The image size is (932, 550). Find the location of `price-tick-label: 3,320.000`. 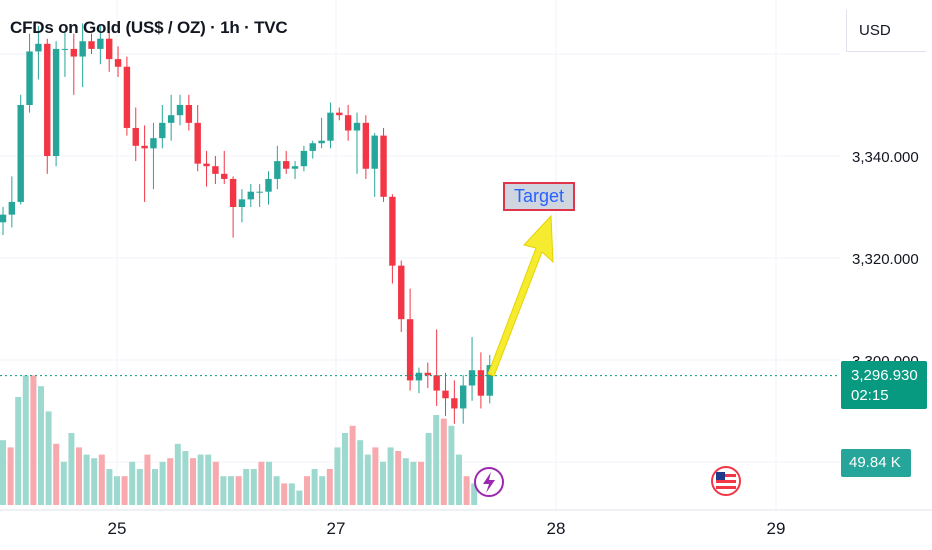

price-tick-label: 3,320.000 is located at coordinates (885, 259).